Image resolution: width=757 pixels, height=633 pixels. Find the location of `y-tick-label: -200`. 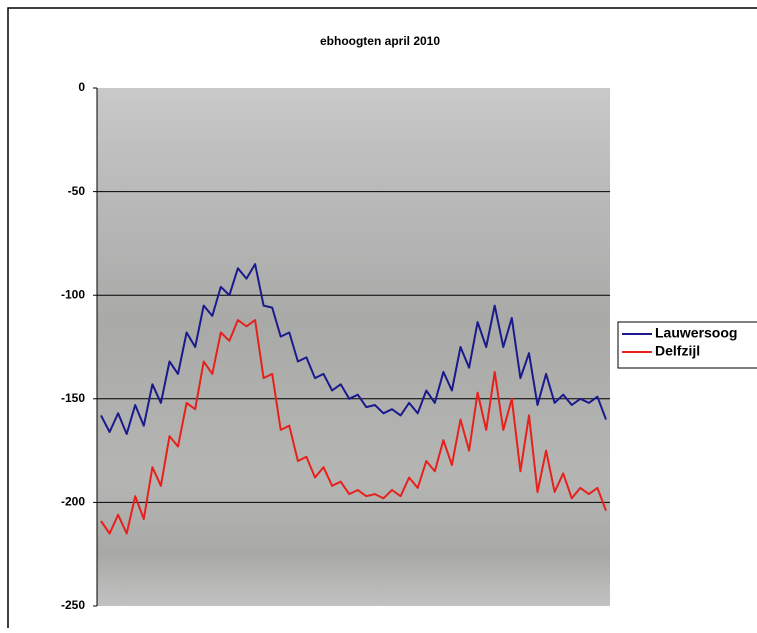

y-tick-label: -200 is located at coordinates (73, 502).